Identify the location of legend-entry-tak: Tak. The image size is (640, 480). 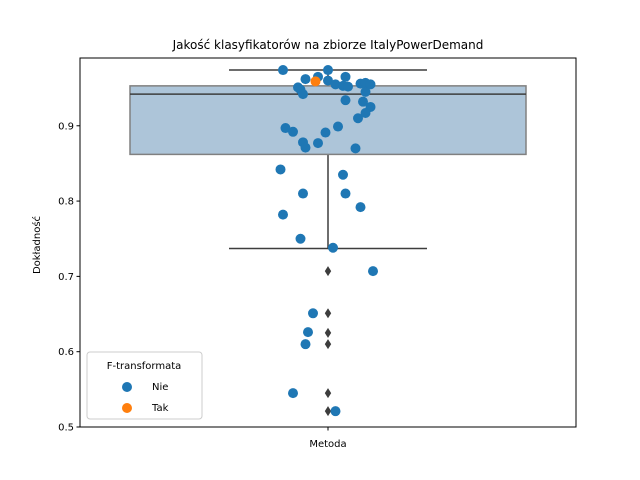
(160, 408).